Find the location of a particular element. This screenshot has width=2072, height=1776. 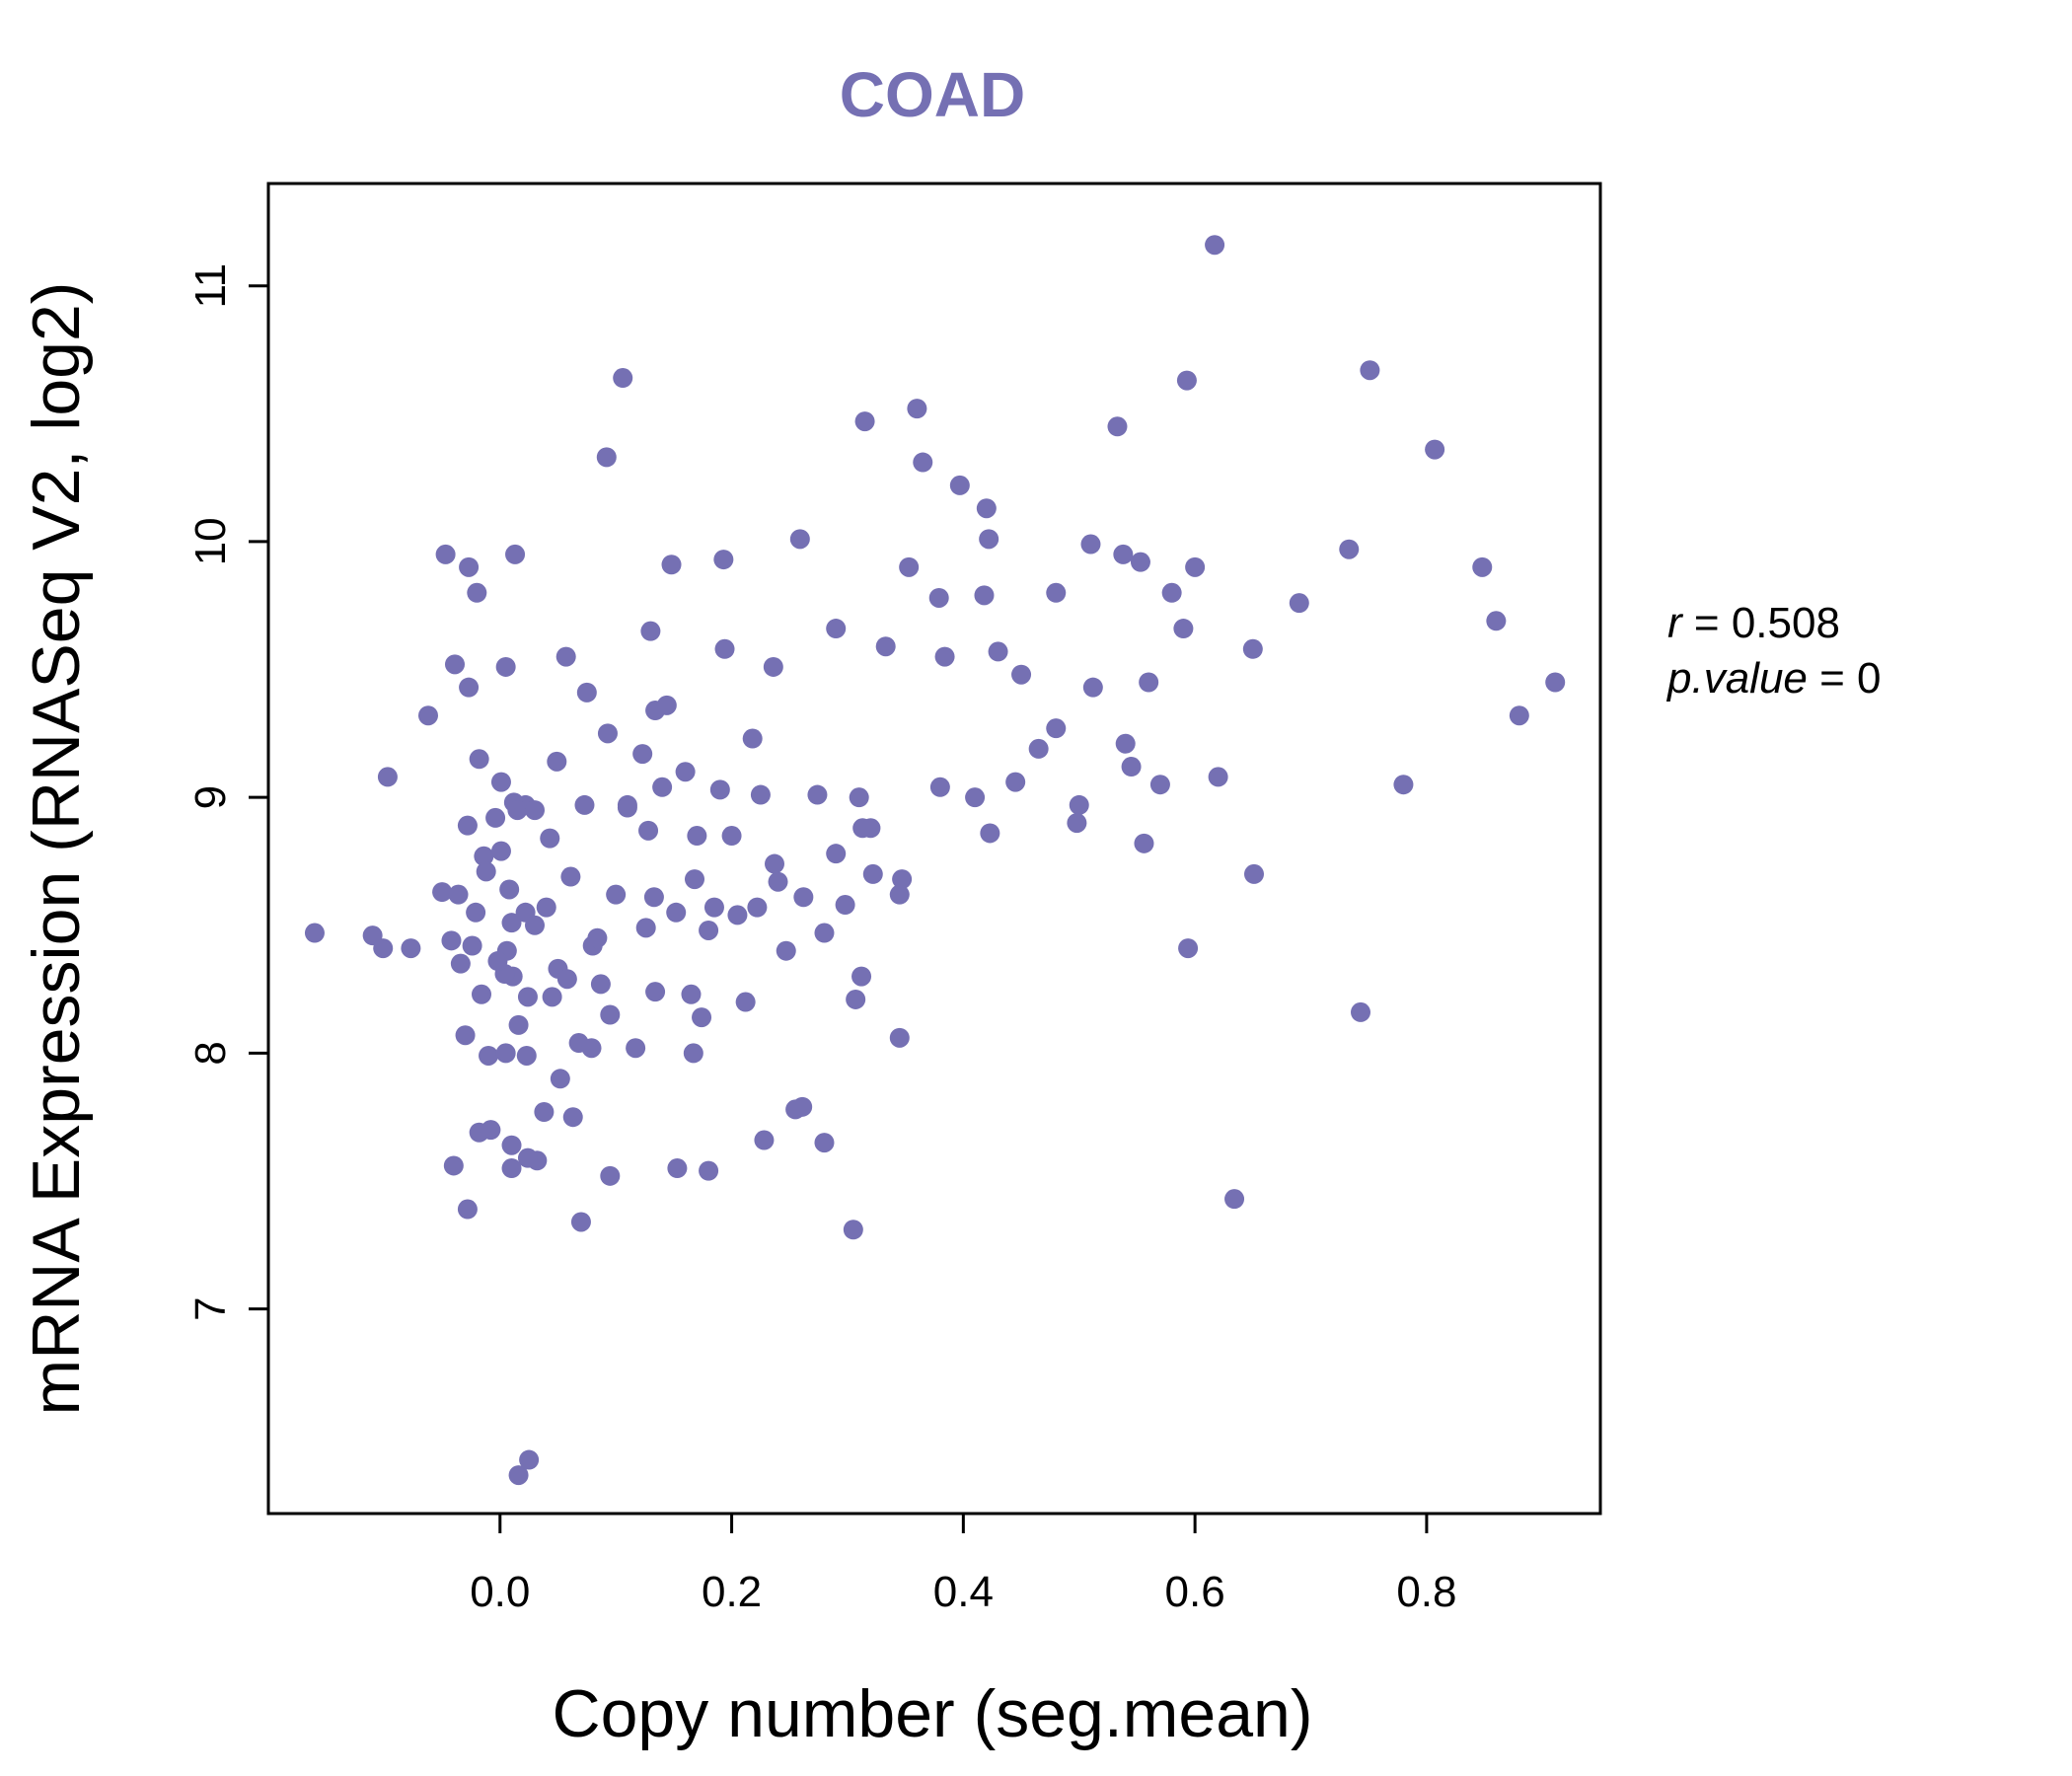

y-tick-label: 10 is located at coordinates (211, 541).